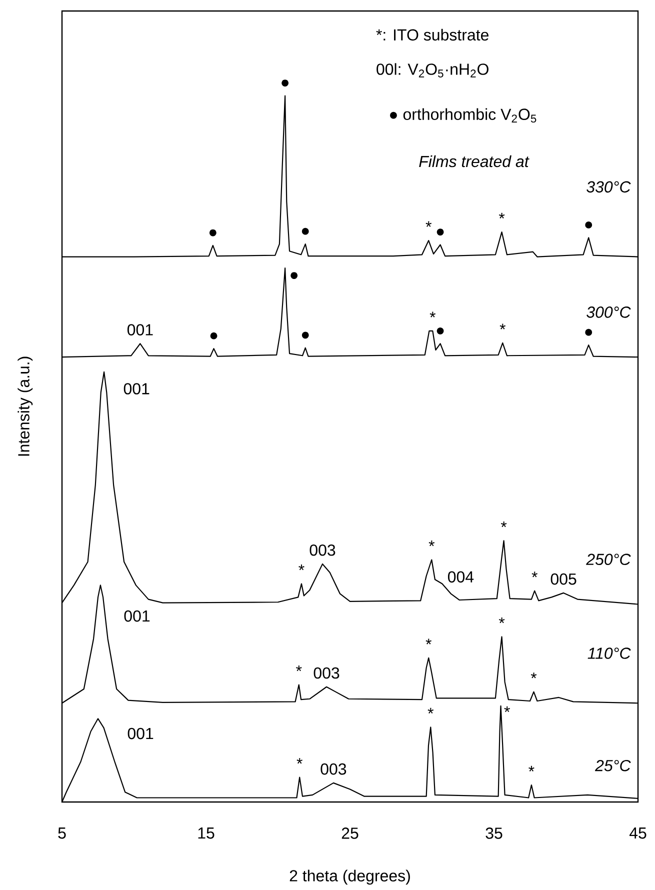 This screenshot has height=890, width=655. Describe the element at coordinates (608, 312) in the screenshot. I see `series-label: 300°C` at that location.